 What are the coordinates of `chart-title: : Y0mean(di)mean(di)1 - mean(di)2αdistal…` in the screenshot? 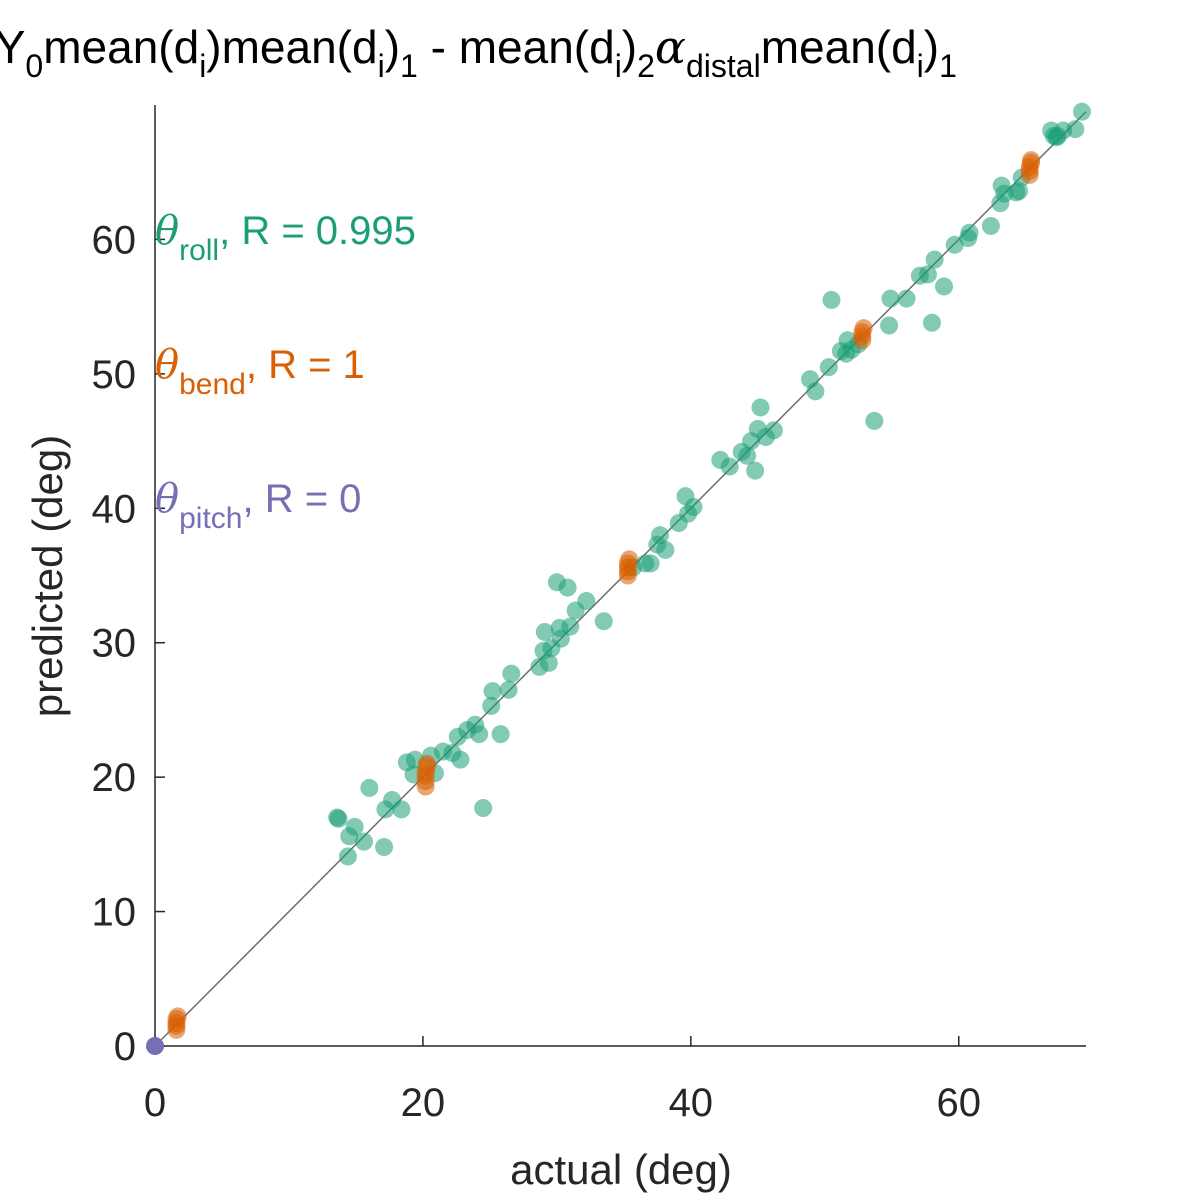 It's located at (600, 55).